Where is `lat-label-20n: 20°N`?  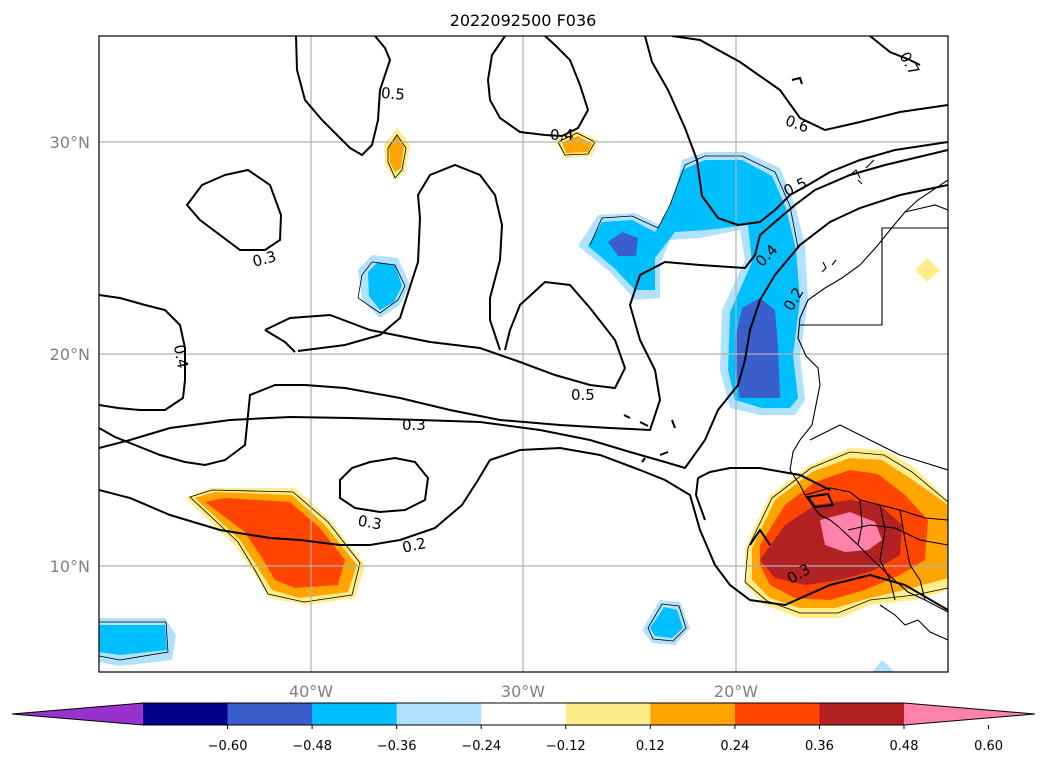
lat-label-20n: 20°N is located at coordinates (70, 354).